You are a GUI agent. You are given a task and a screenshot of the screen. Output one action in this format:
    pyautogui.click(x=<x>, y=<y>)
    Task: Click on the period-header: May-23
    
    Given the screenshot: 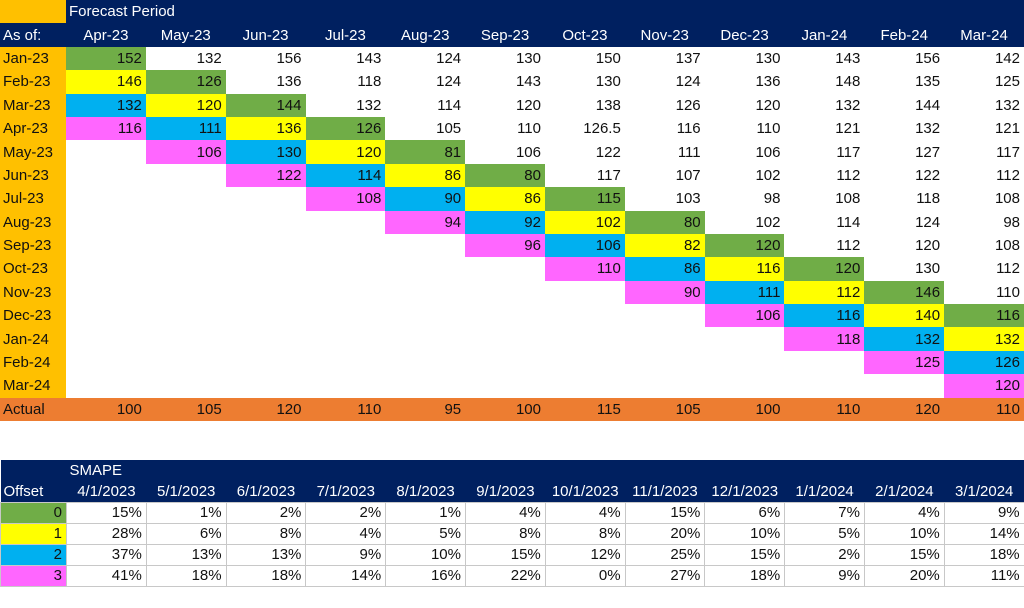 What is the action you would take?
    pyautogui.click(x=185, y=35)
    